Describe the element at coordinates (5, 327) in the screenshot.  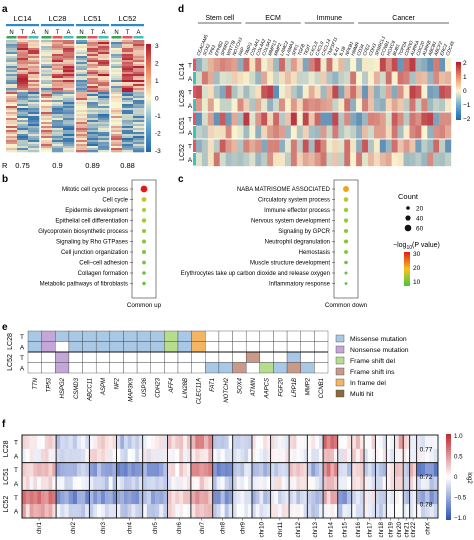
I see `panel-e-label: e` at that location.